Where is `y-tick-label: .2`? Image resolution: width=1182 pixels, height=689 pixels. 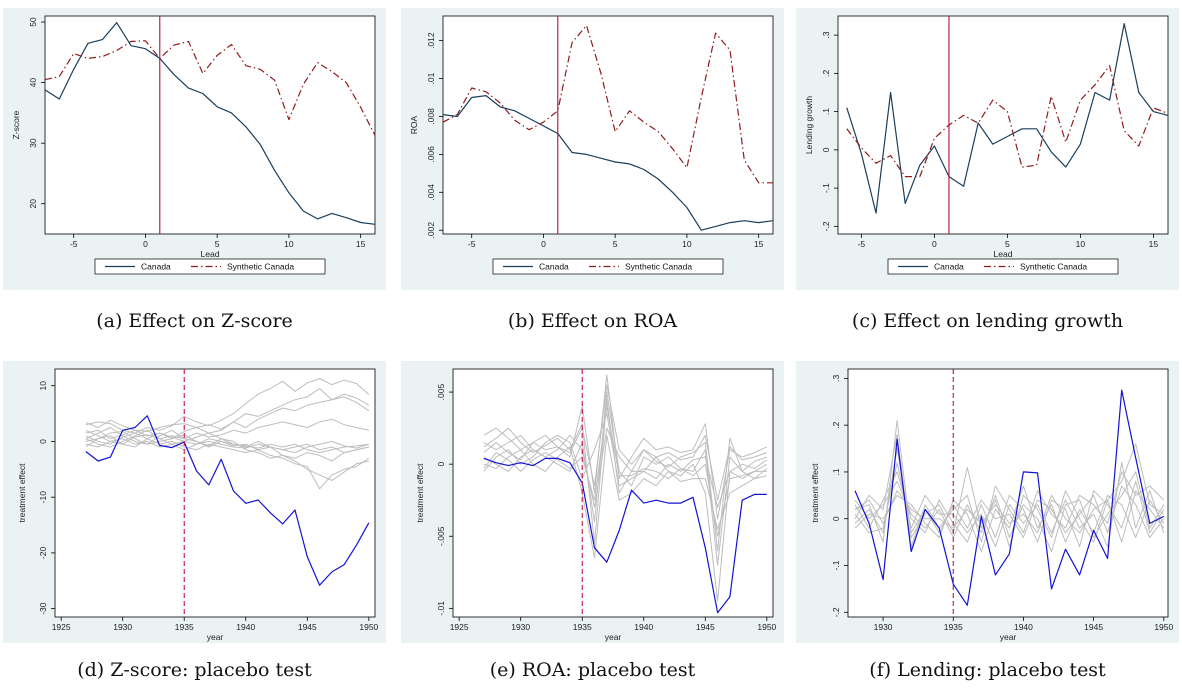 y-tick-label: .2 is located at coordinates (836, 424).